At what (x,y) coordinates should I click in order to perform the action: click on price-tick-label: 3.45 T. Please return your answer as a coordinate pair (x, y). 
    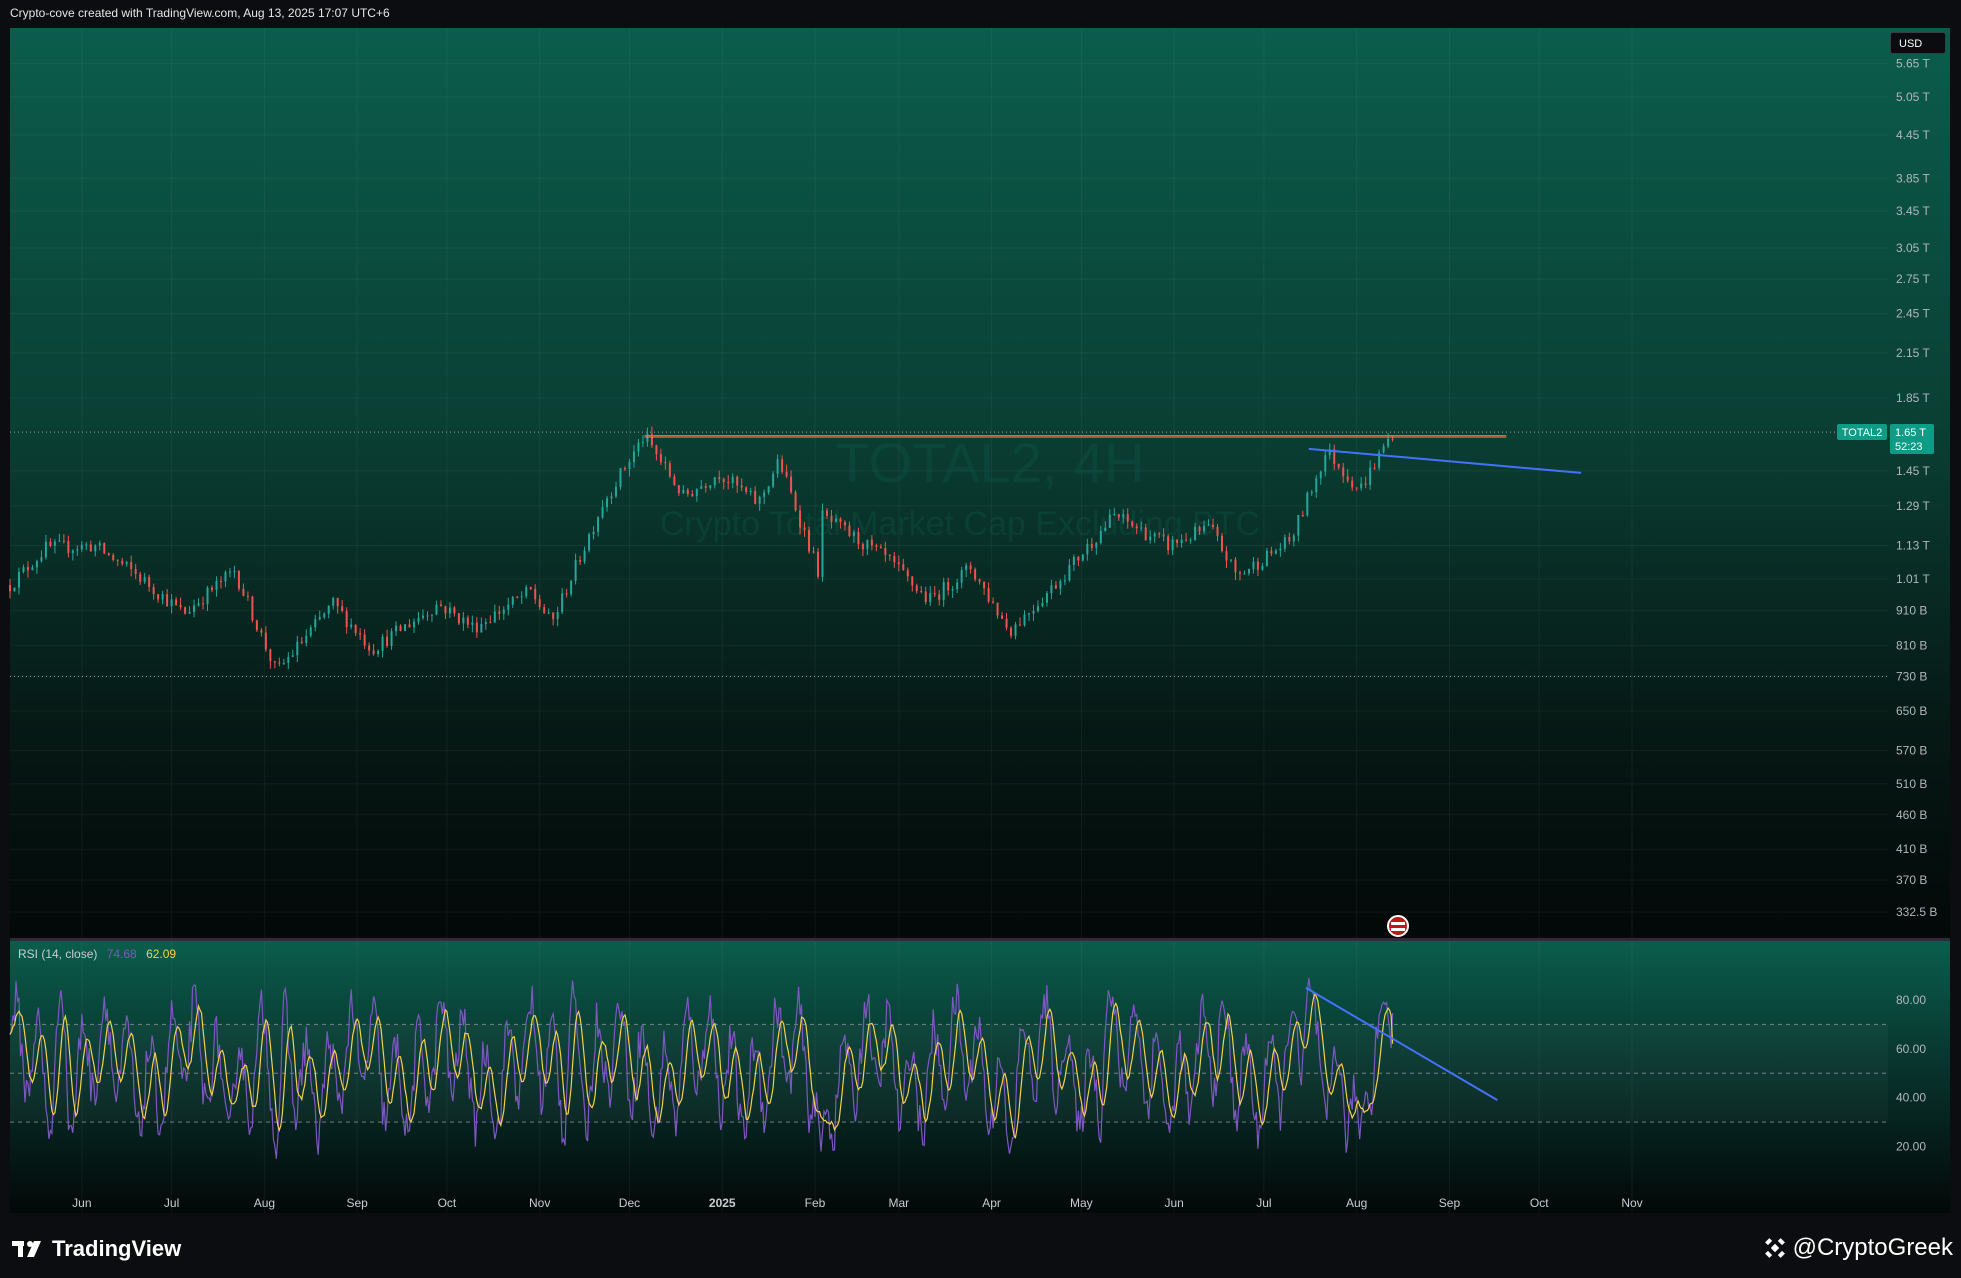
    Looking at the image, I should click on (1913, 211).